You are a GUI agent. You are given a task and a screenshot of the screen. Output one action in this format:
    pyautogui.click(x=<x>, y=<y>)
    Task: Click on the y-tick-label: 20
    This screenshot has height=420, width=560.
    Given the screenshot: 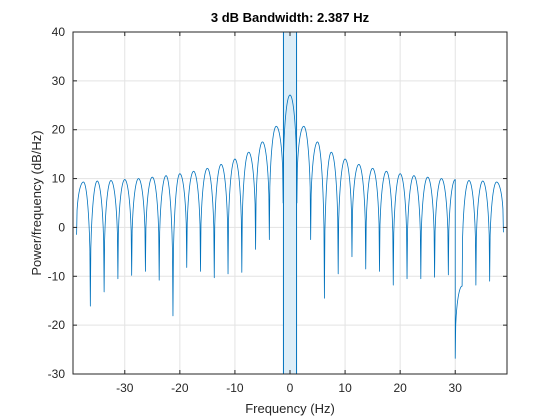 What is the action you would take?
    pyautogui.click(x=59, y=130)
    